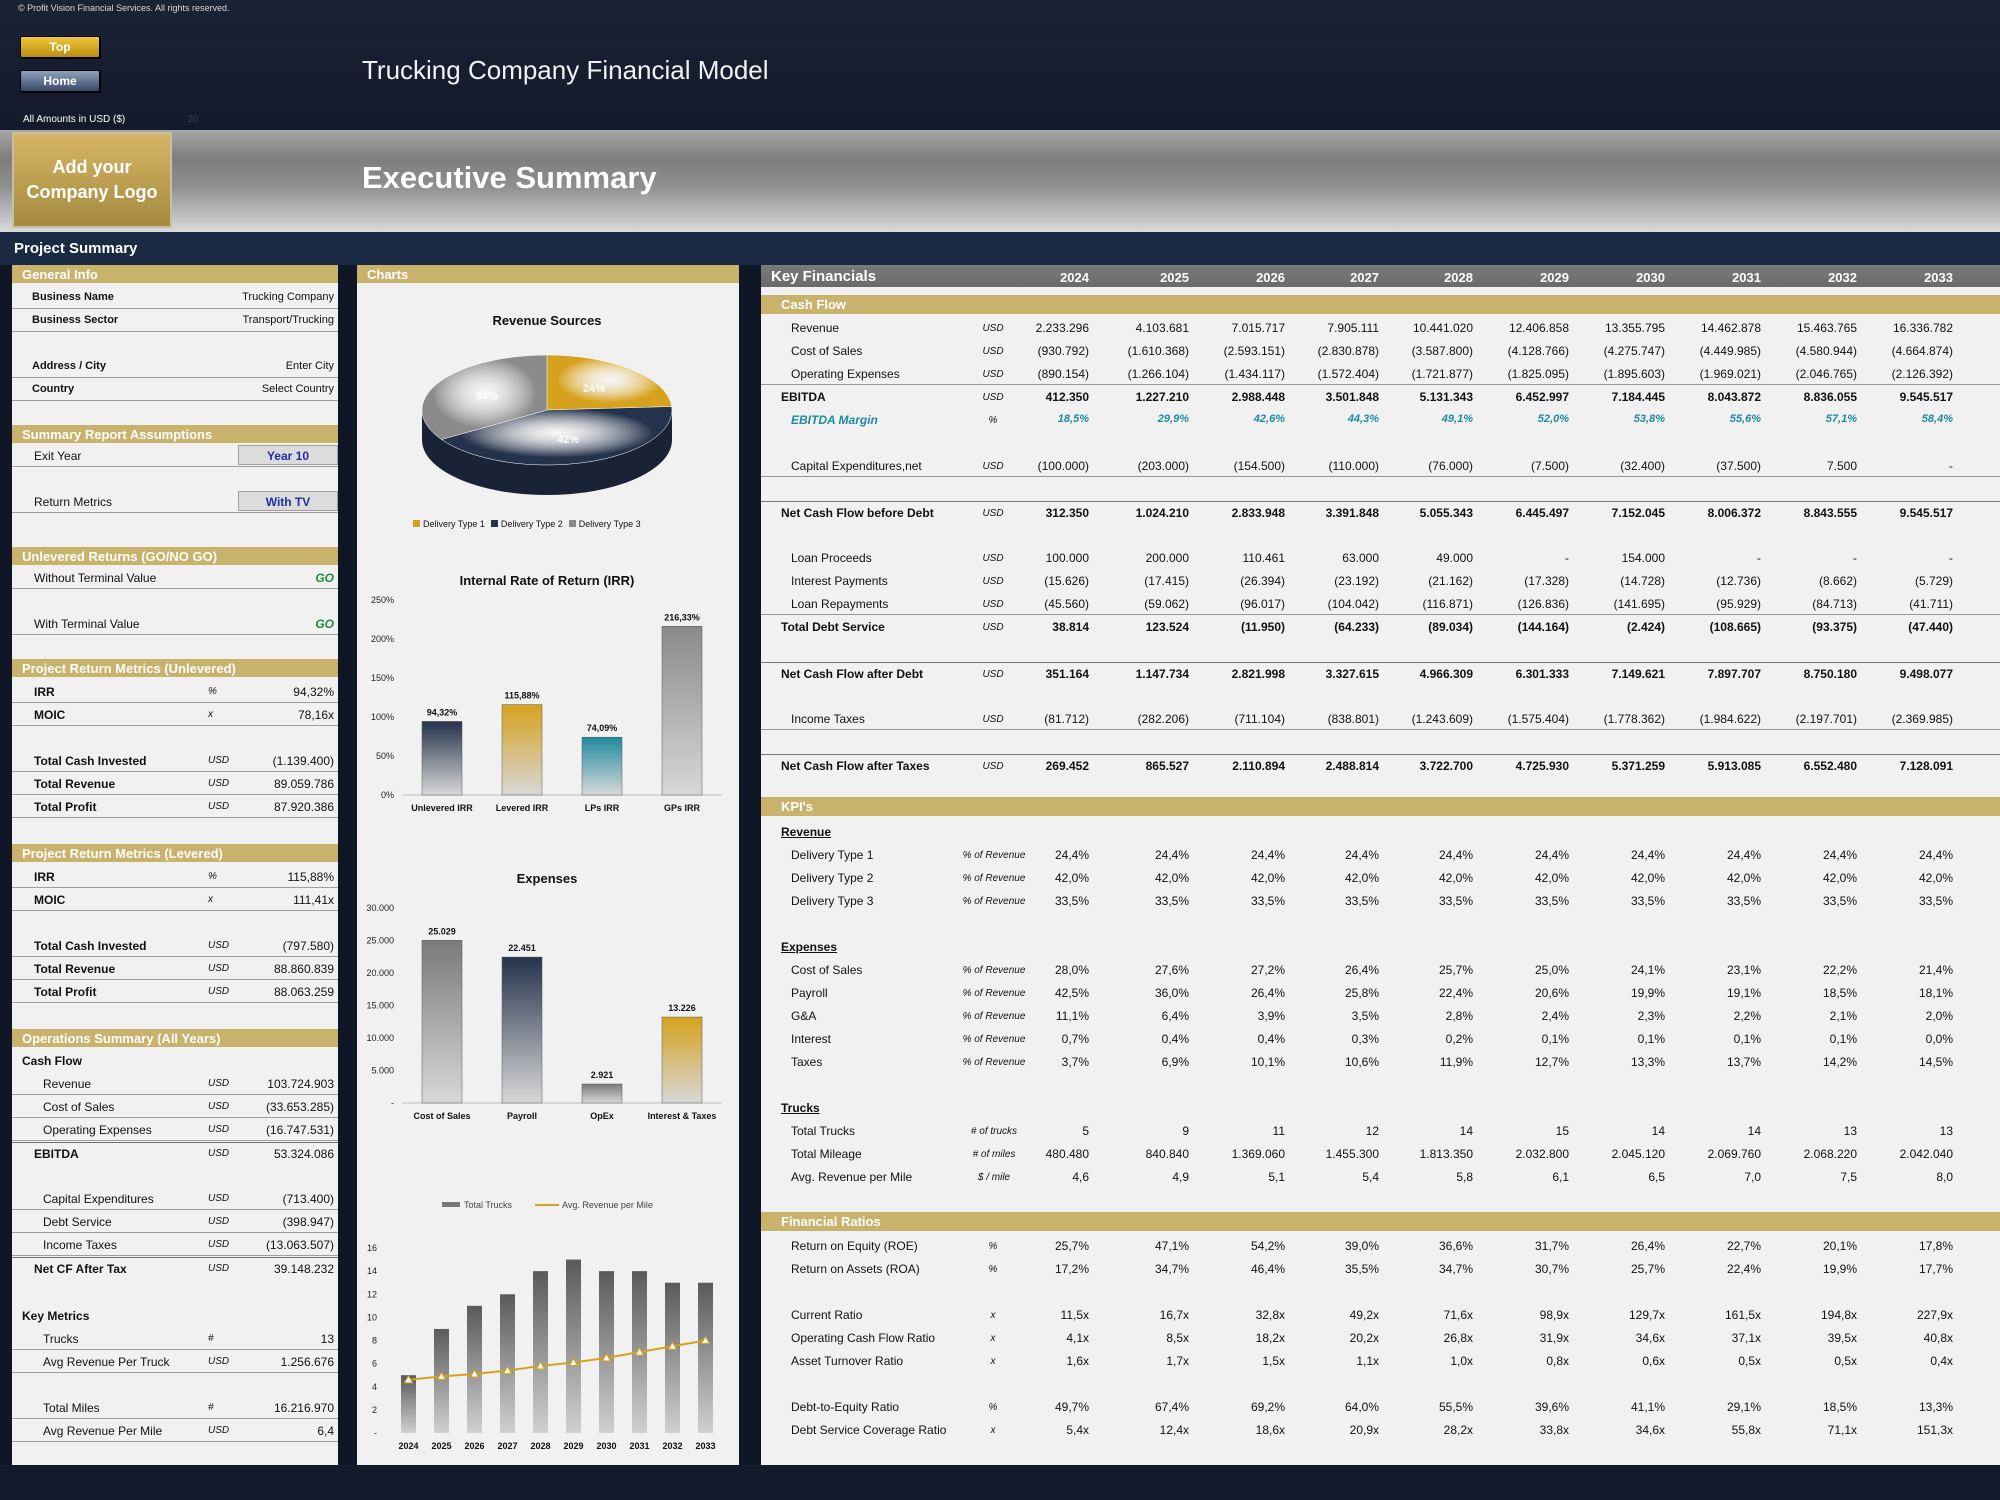  Describe the element at coordinates (219, 760) in the screenshot. I see `row-unit: USD` at that location.